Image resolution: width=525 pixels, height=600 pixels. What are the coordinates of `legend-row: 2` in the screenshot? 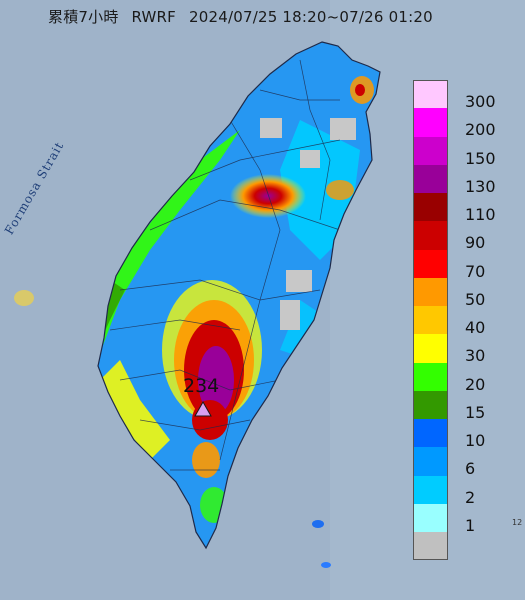 It's located at (460, 491).